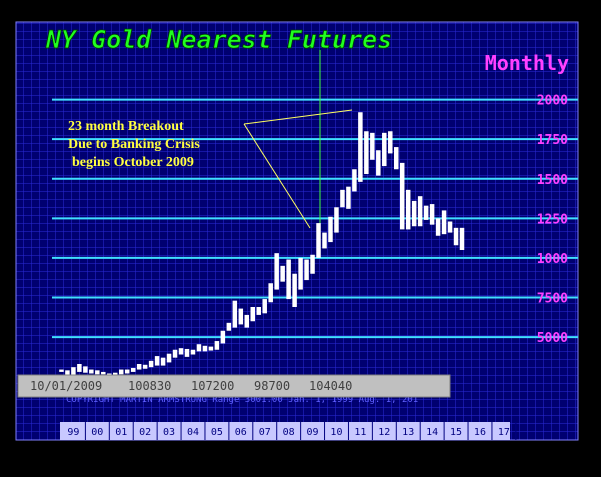  What do you see at coordinates (66, 386) in the screenshot?
I see `info-field: 10/01/2009` at bounding box center [66, 386].